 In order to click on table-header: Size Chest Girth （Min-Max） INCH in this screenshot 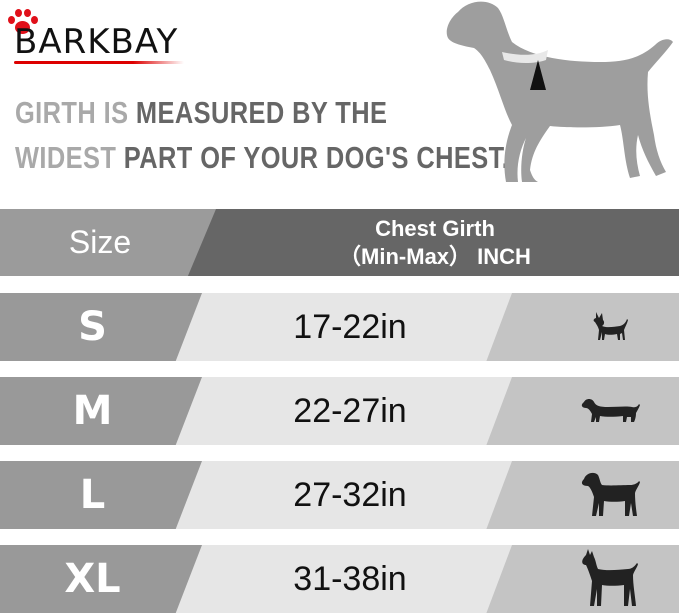, I will do `click(339, 242)`.